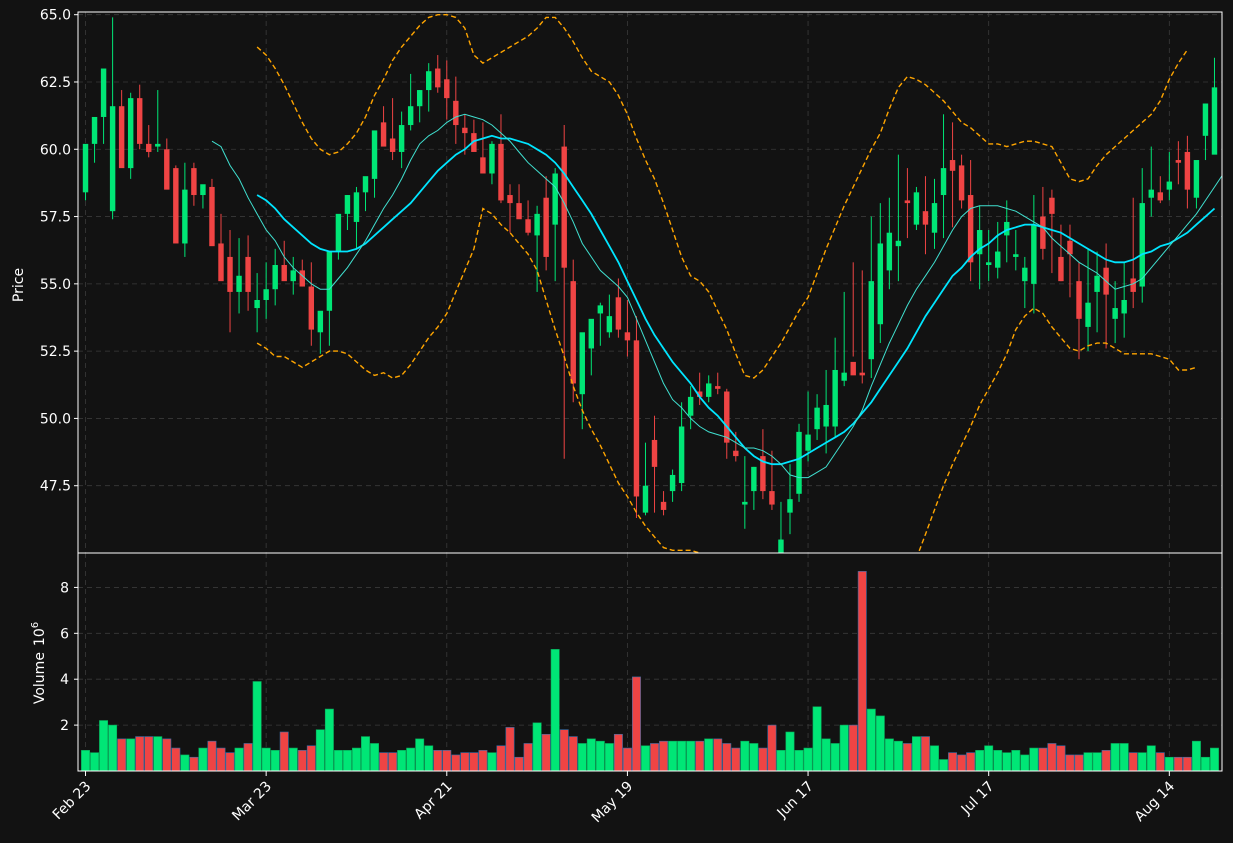 The image size is (1233, 843). Describe the element at coordinates (55, 83) in the screenshot. I see `price-ytick-label: 62.5` at that location.